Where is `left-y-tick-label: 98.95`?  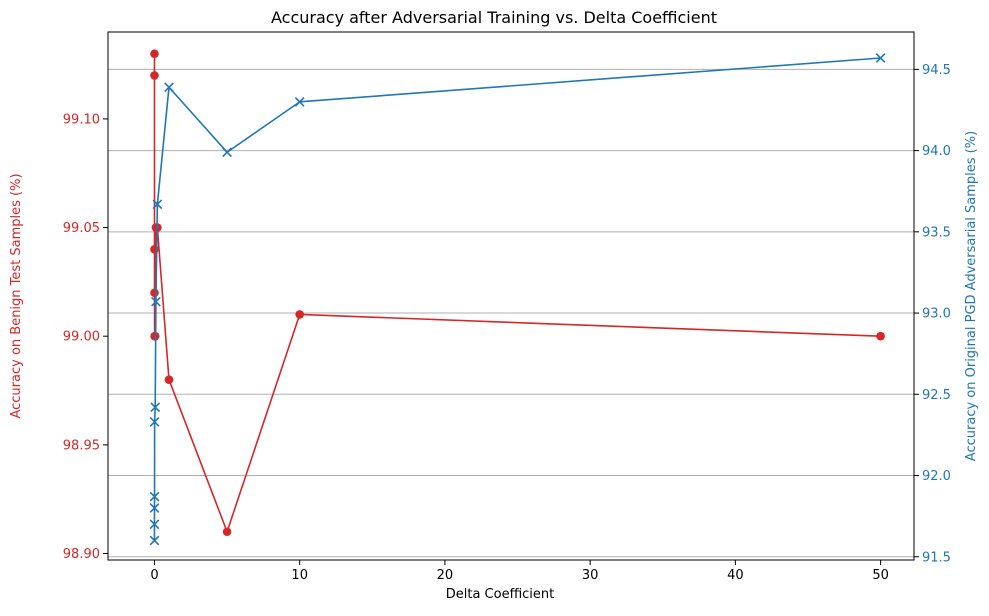
left-y-tick-label: 98.95 is located at coordinates (81, 445).